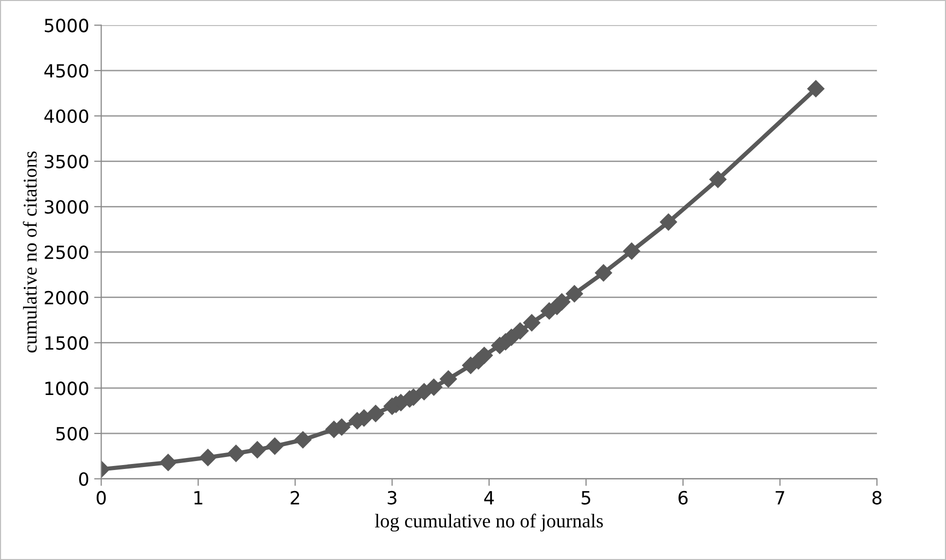  What do you see at coordinates (66, 161) in the screenshot?
I see `y-tick-label: 3500` at bounding box center [66, 161].